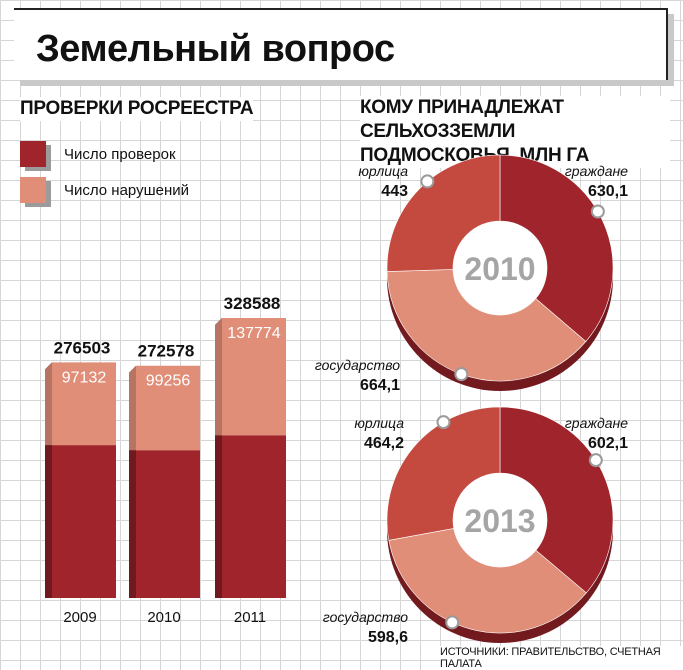  Describe the element at coordinates (380, 385) in the screenshot. I see `donut-value-label-2010-1: 664,1` at that location.